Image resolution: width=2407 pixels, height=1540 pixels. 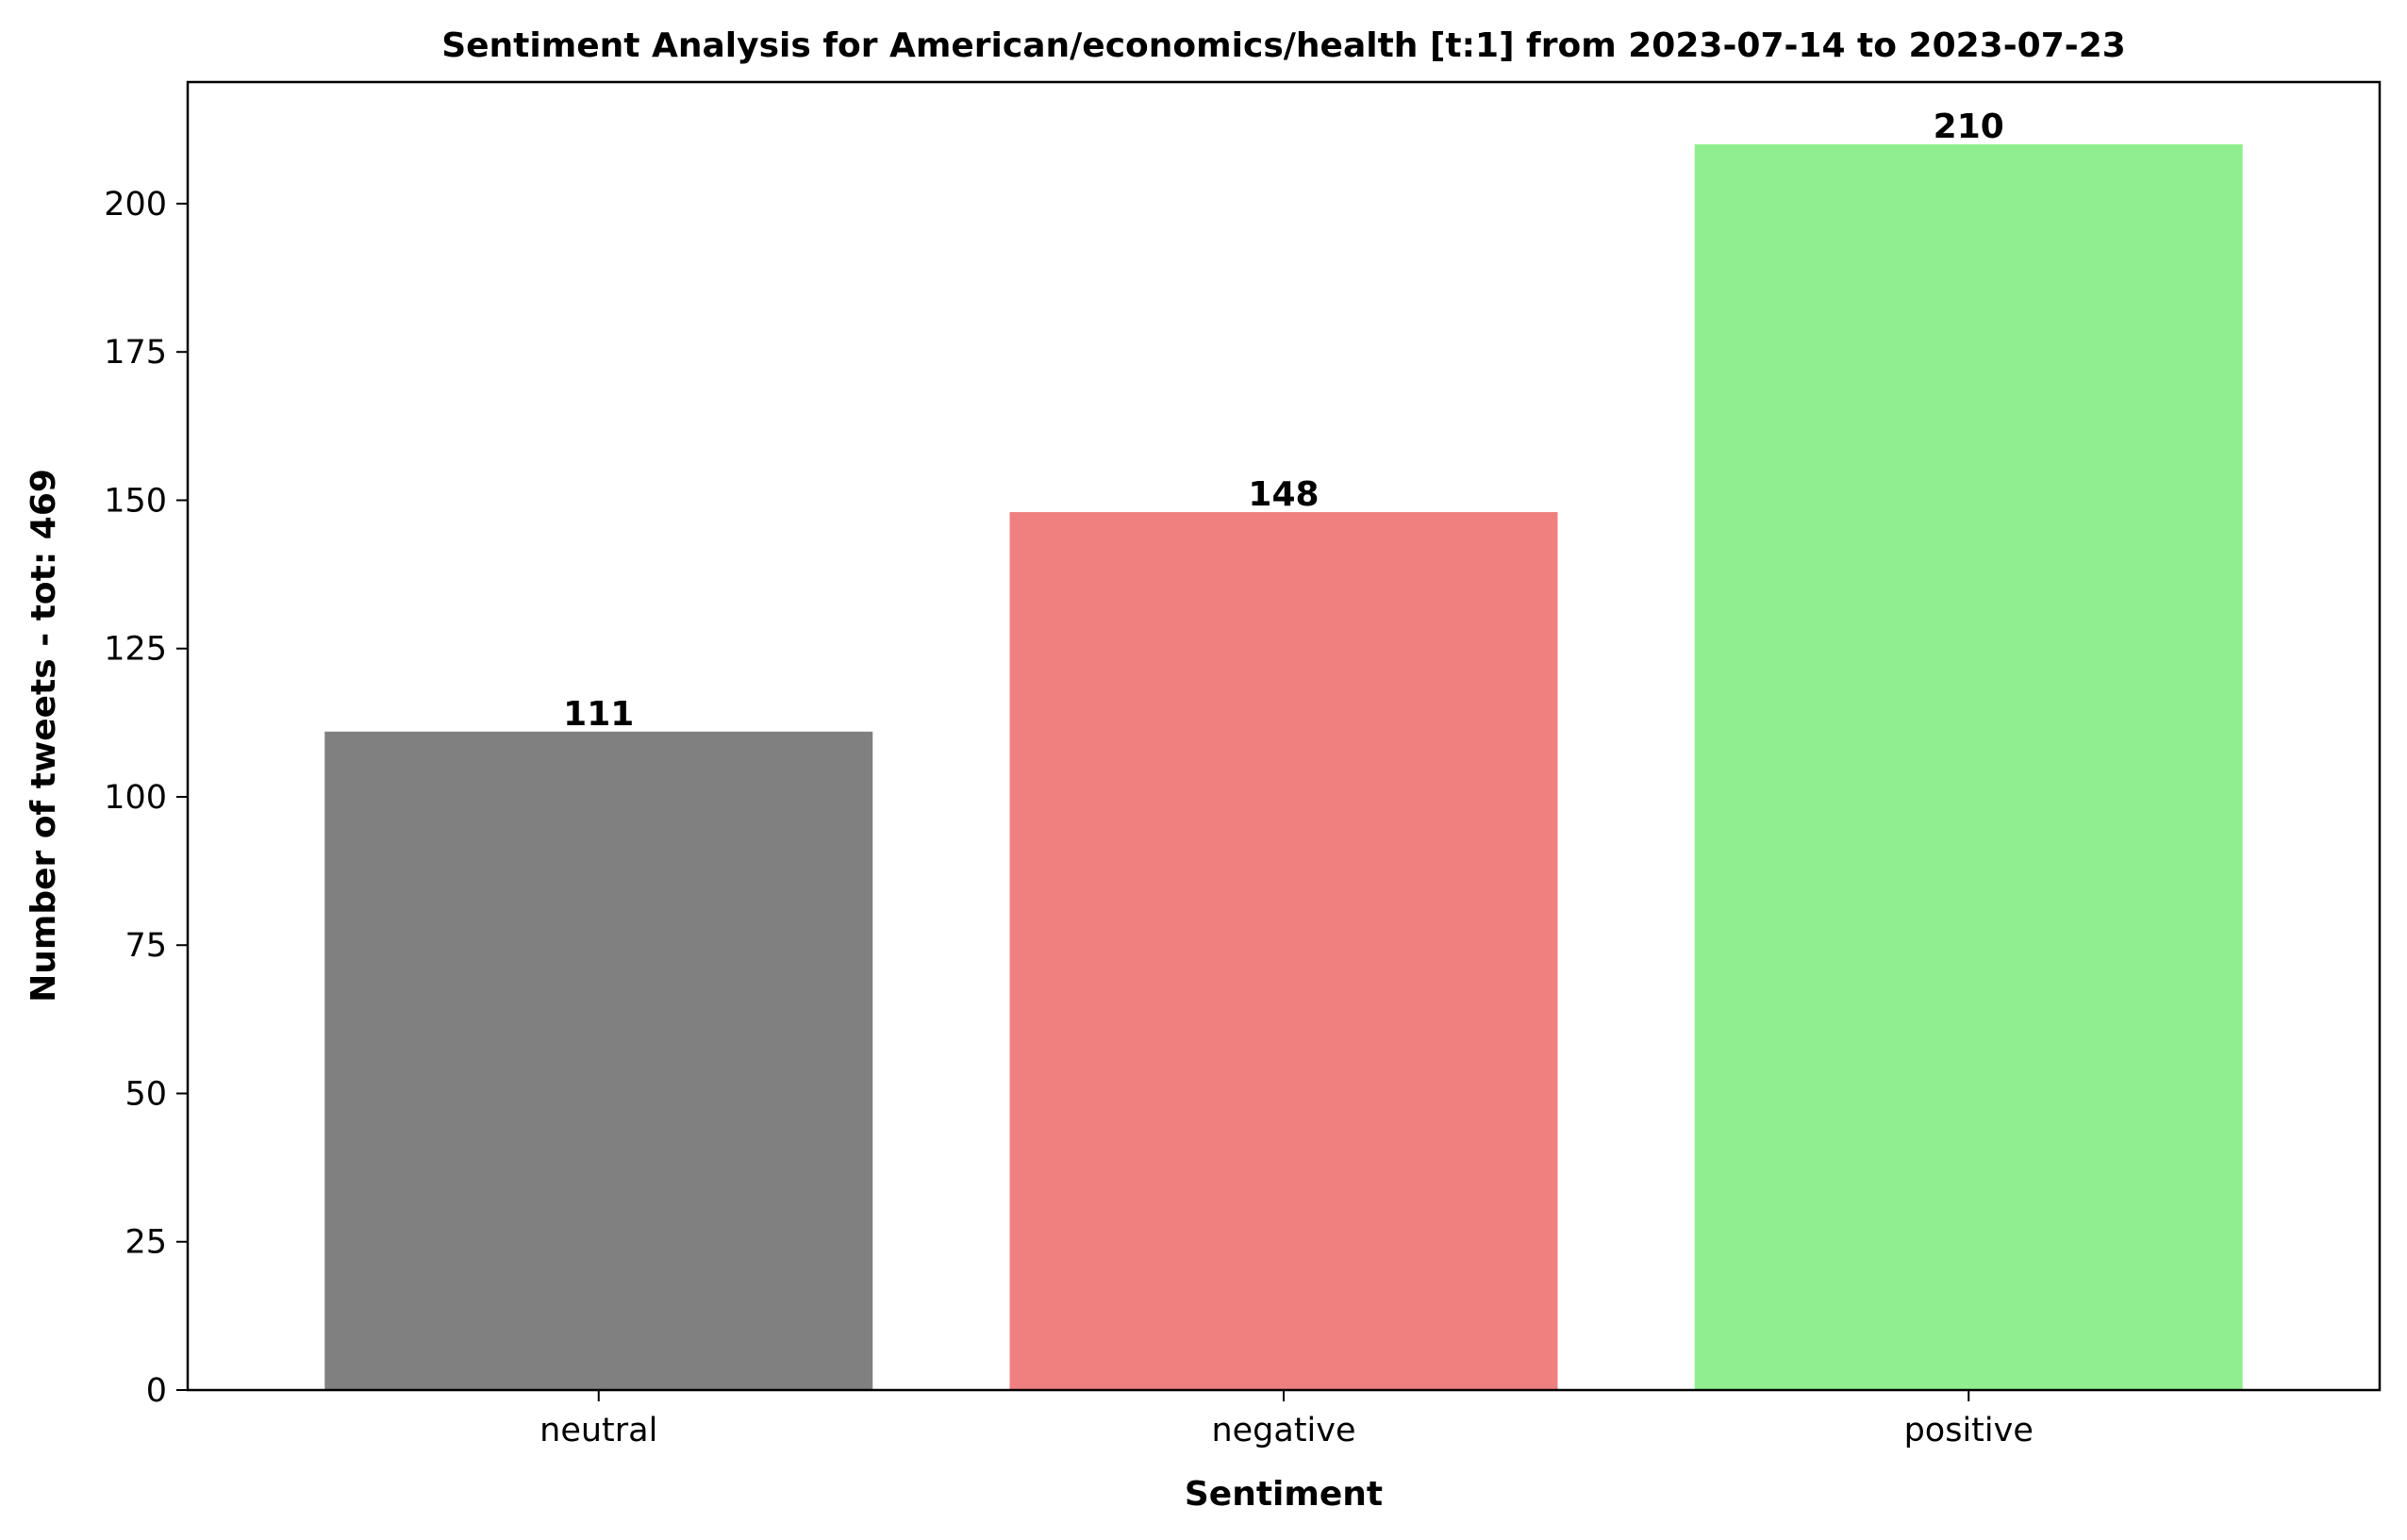 I want to click on x-axis-ticks: neutral negative positive, so click(x=1287, y=1419).